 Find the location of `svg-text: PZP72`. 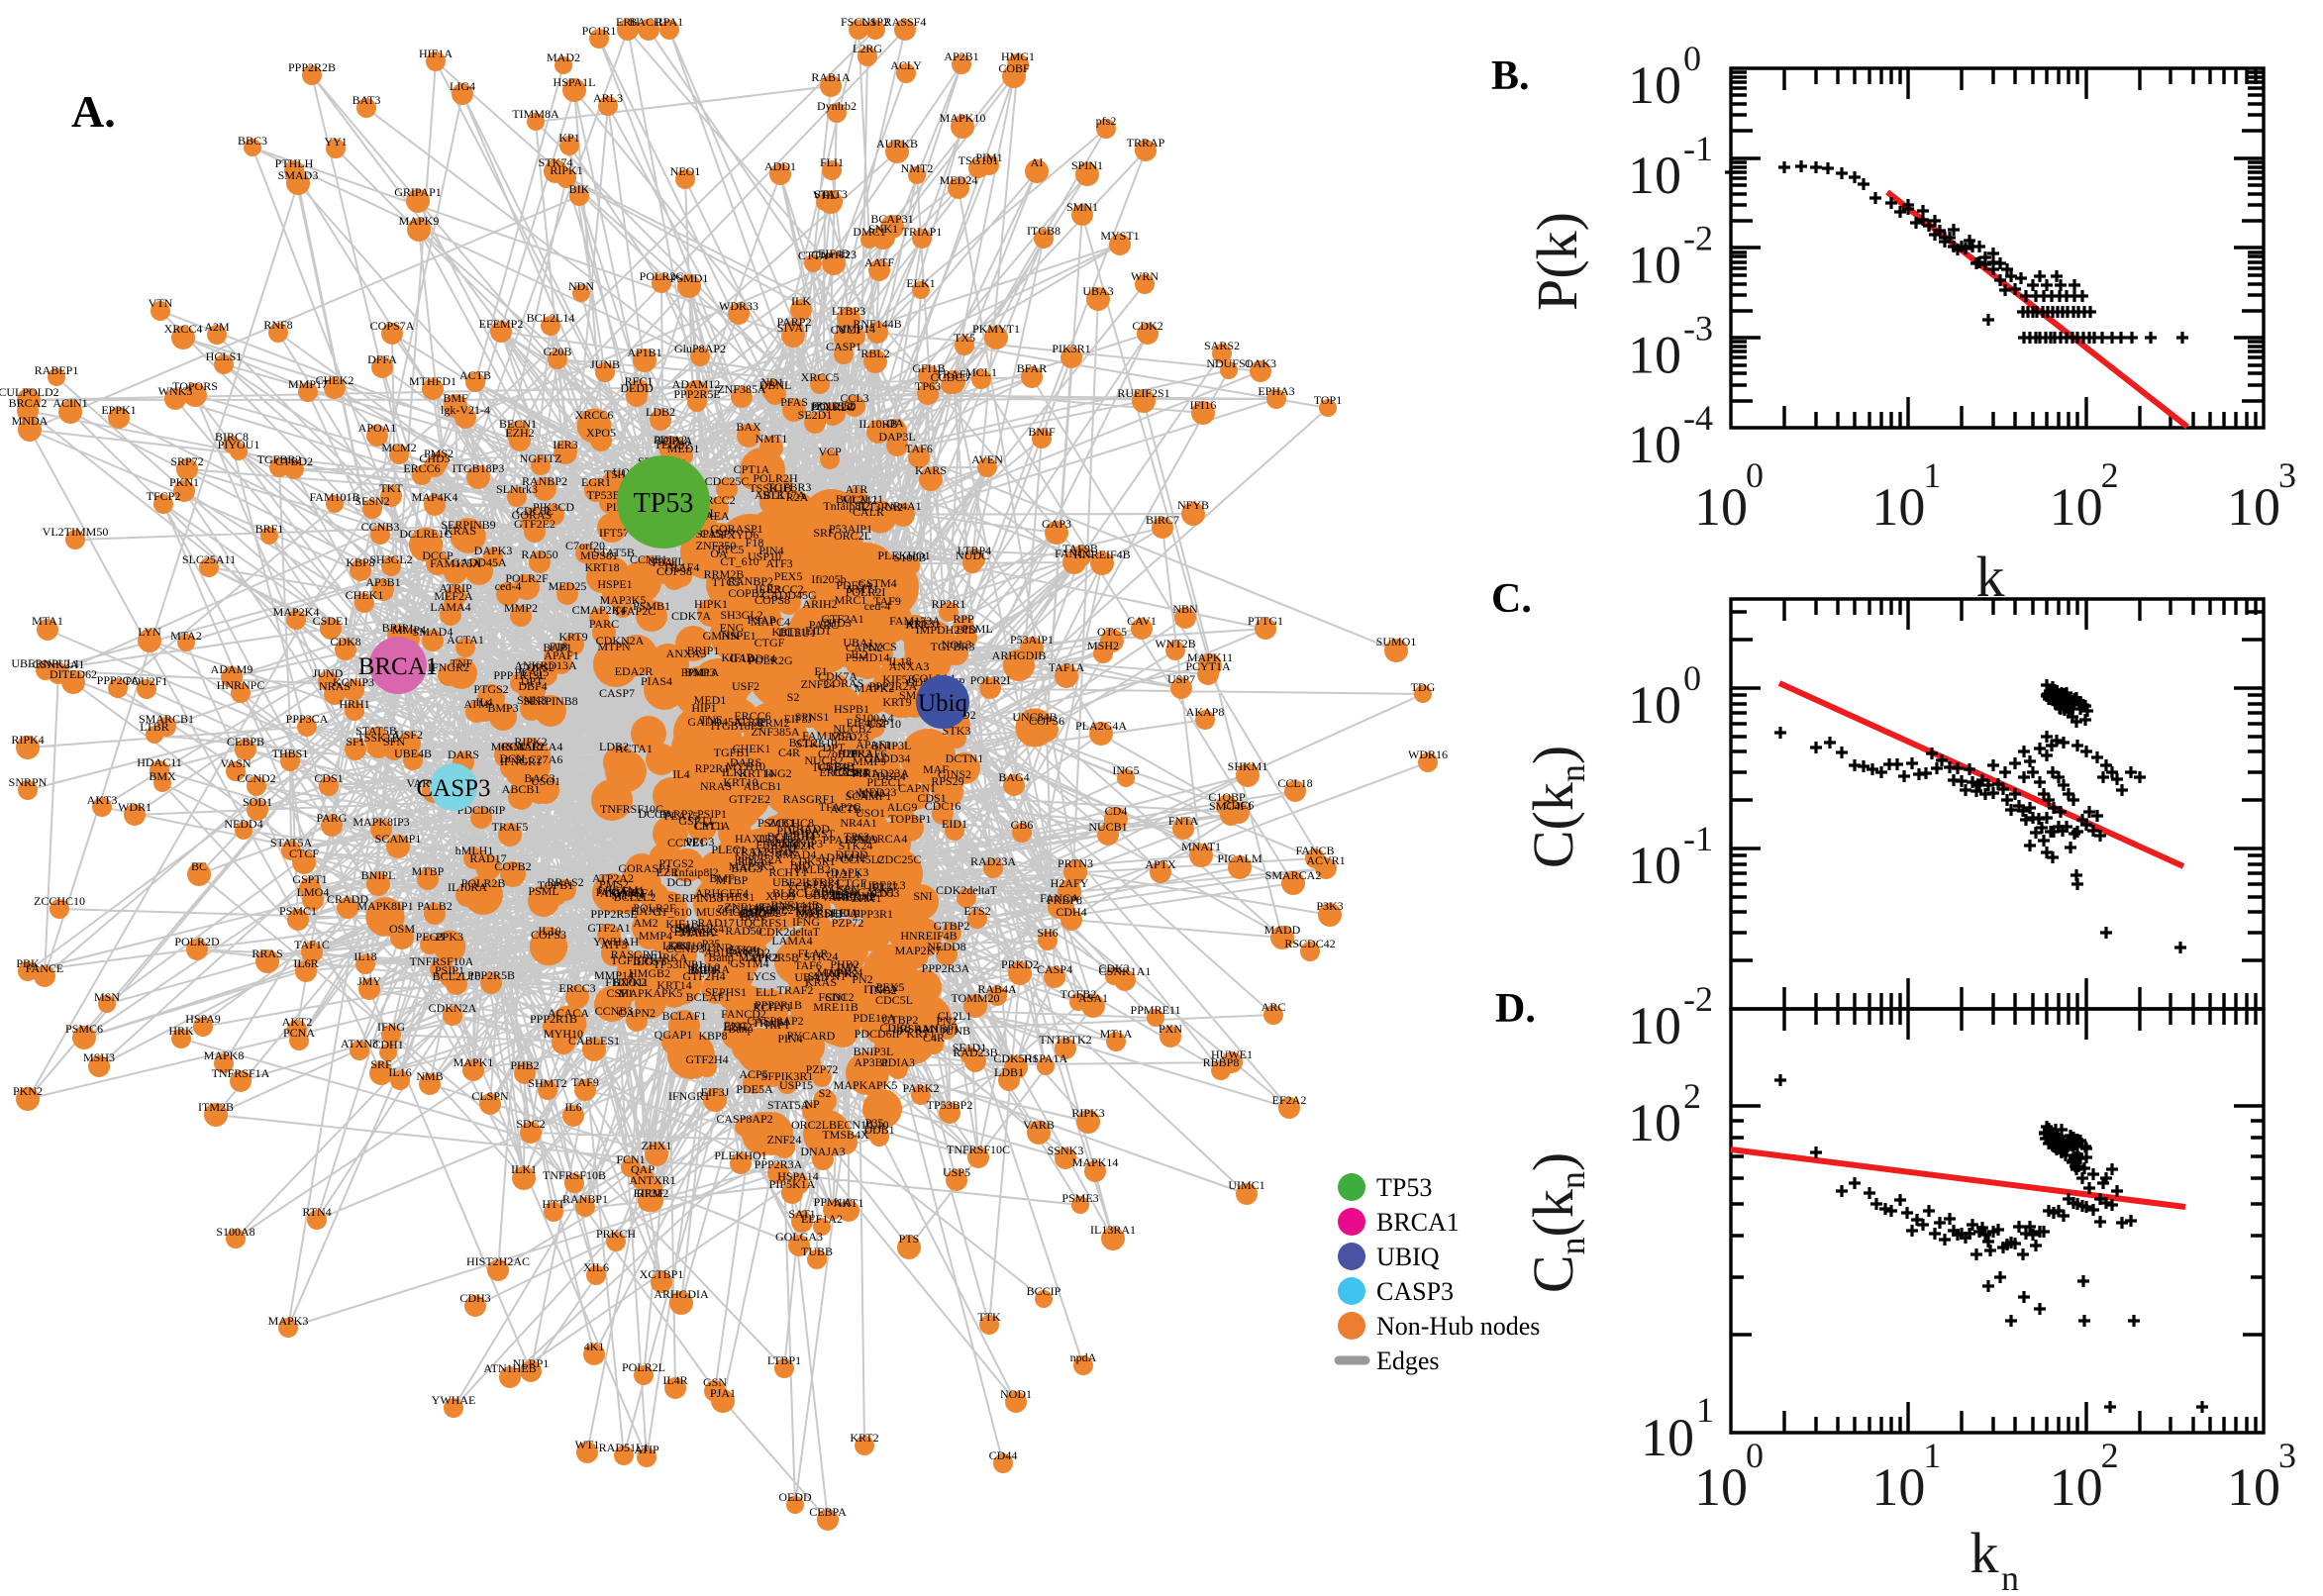

svg-text: PZP72 is located at coordinates (848, 923).